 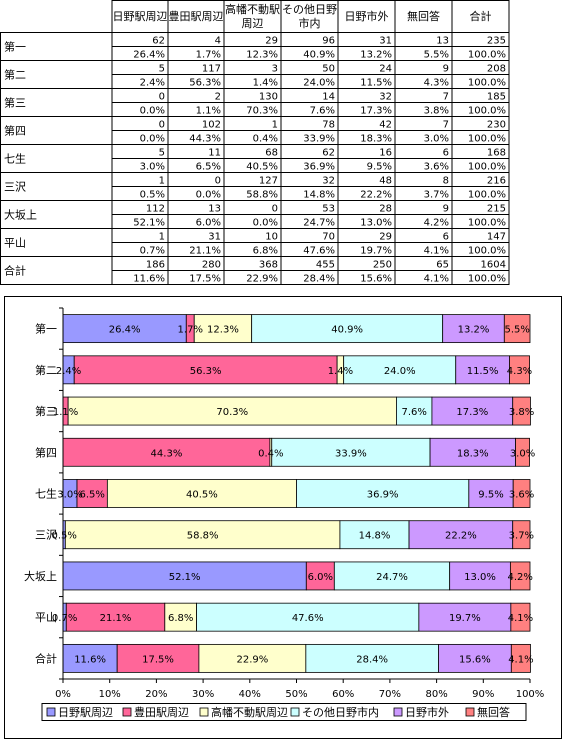 I want to click on data-label: 0.4%, so click(x=270, y=453).